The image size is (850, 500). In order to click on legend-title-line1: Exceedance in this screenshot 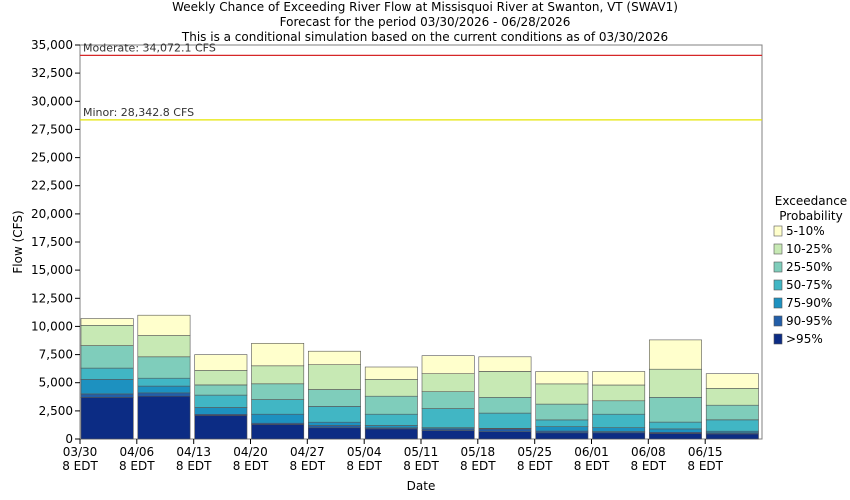, I will do `click(811, 201)`.